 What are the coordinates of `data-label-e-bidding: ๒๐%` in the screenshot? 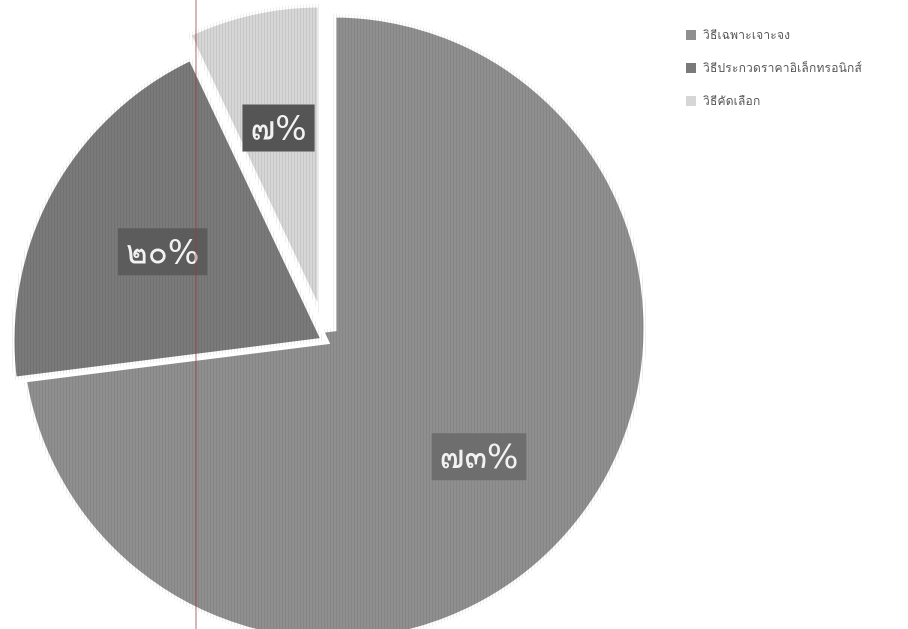 It's located at (163, 252).